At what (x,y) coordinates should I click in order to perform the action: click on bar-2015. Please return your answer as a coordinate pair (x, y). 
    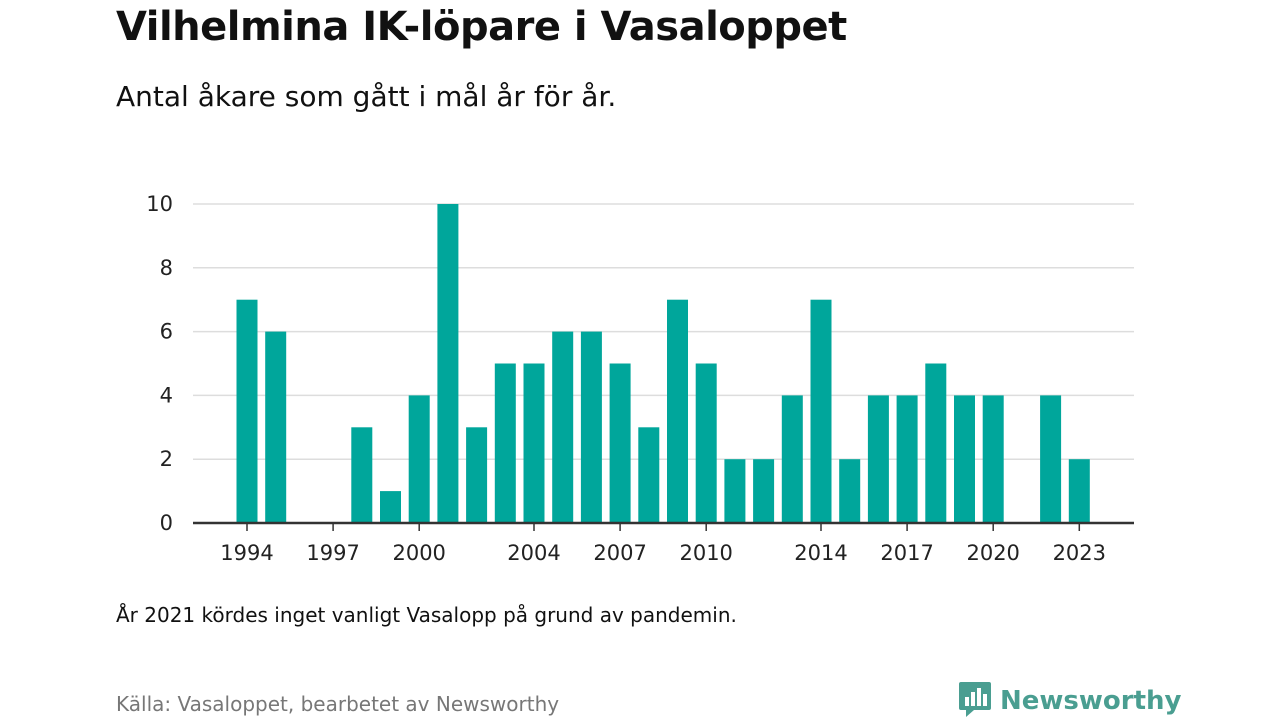
    Looking at the image, I should click on (850, 491).